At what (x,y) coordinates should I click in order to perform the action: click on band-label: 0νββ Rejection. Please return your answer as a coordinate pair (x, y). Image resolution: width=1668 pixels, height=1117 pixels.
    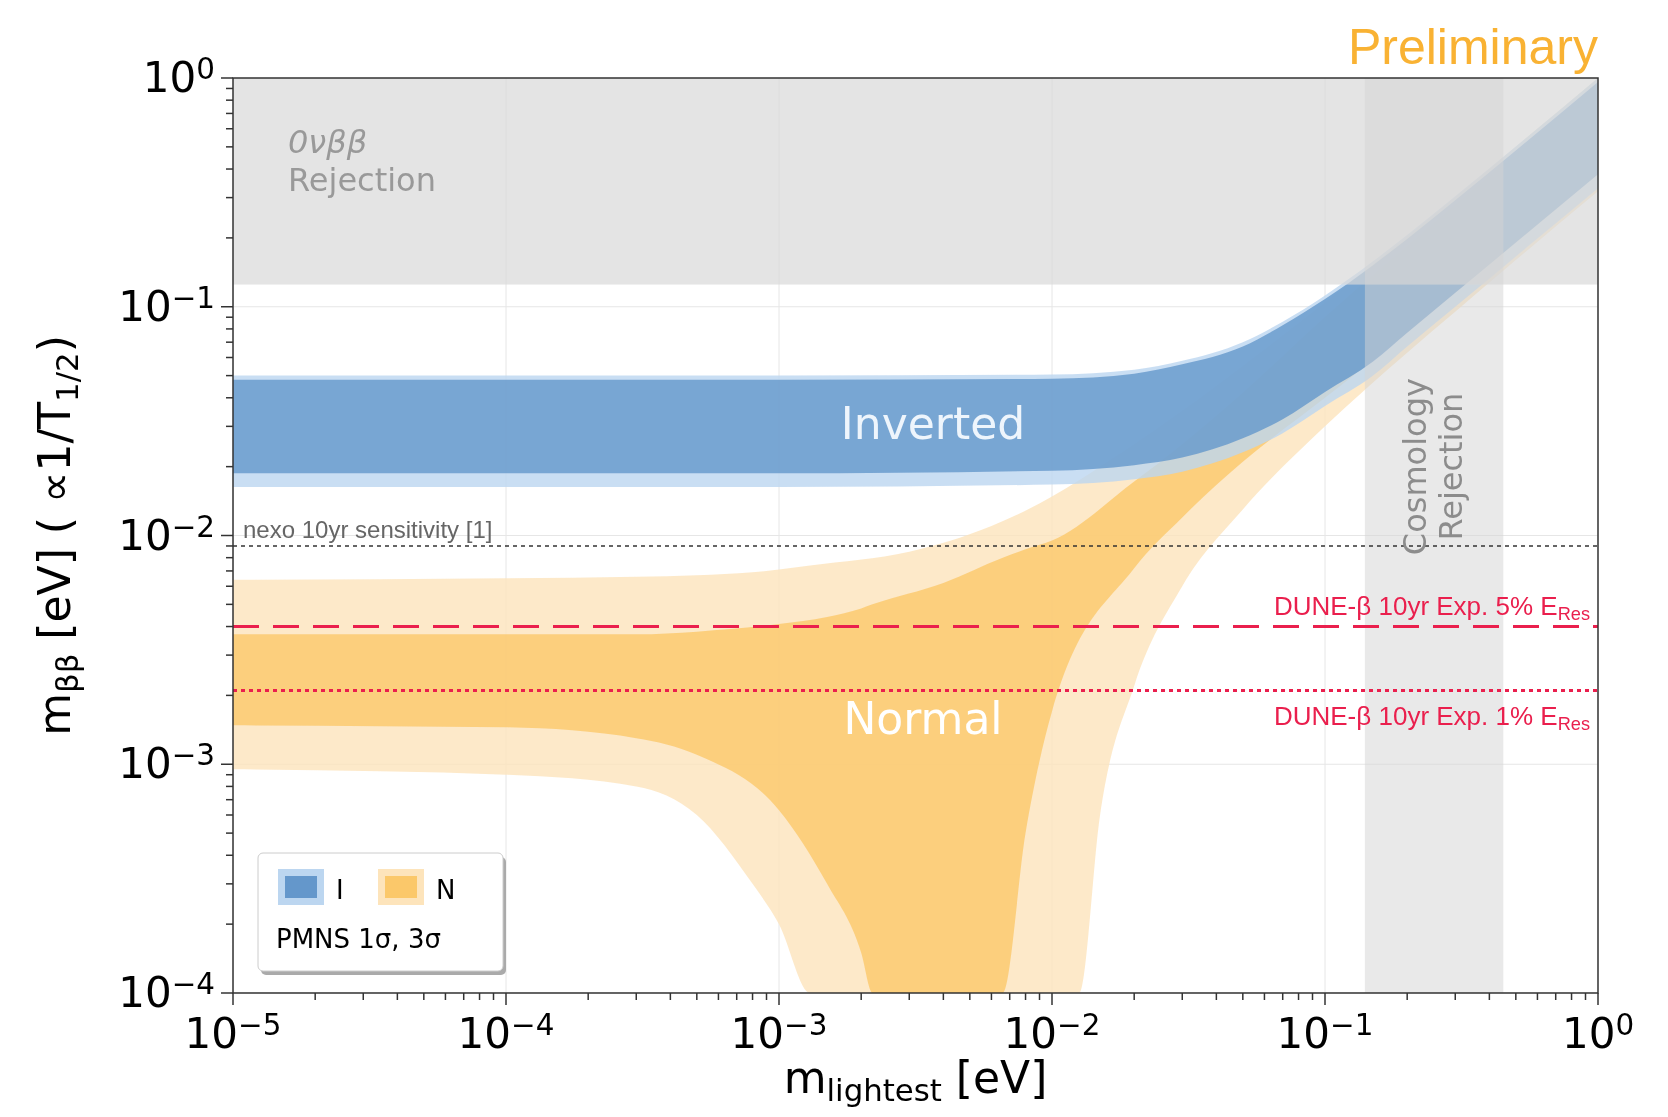
    Looking at the image, I should click on (362, 161).